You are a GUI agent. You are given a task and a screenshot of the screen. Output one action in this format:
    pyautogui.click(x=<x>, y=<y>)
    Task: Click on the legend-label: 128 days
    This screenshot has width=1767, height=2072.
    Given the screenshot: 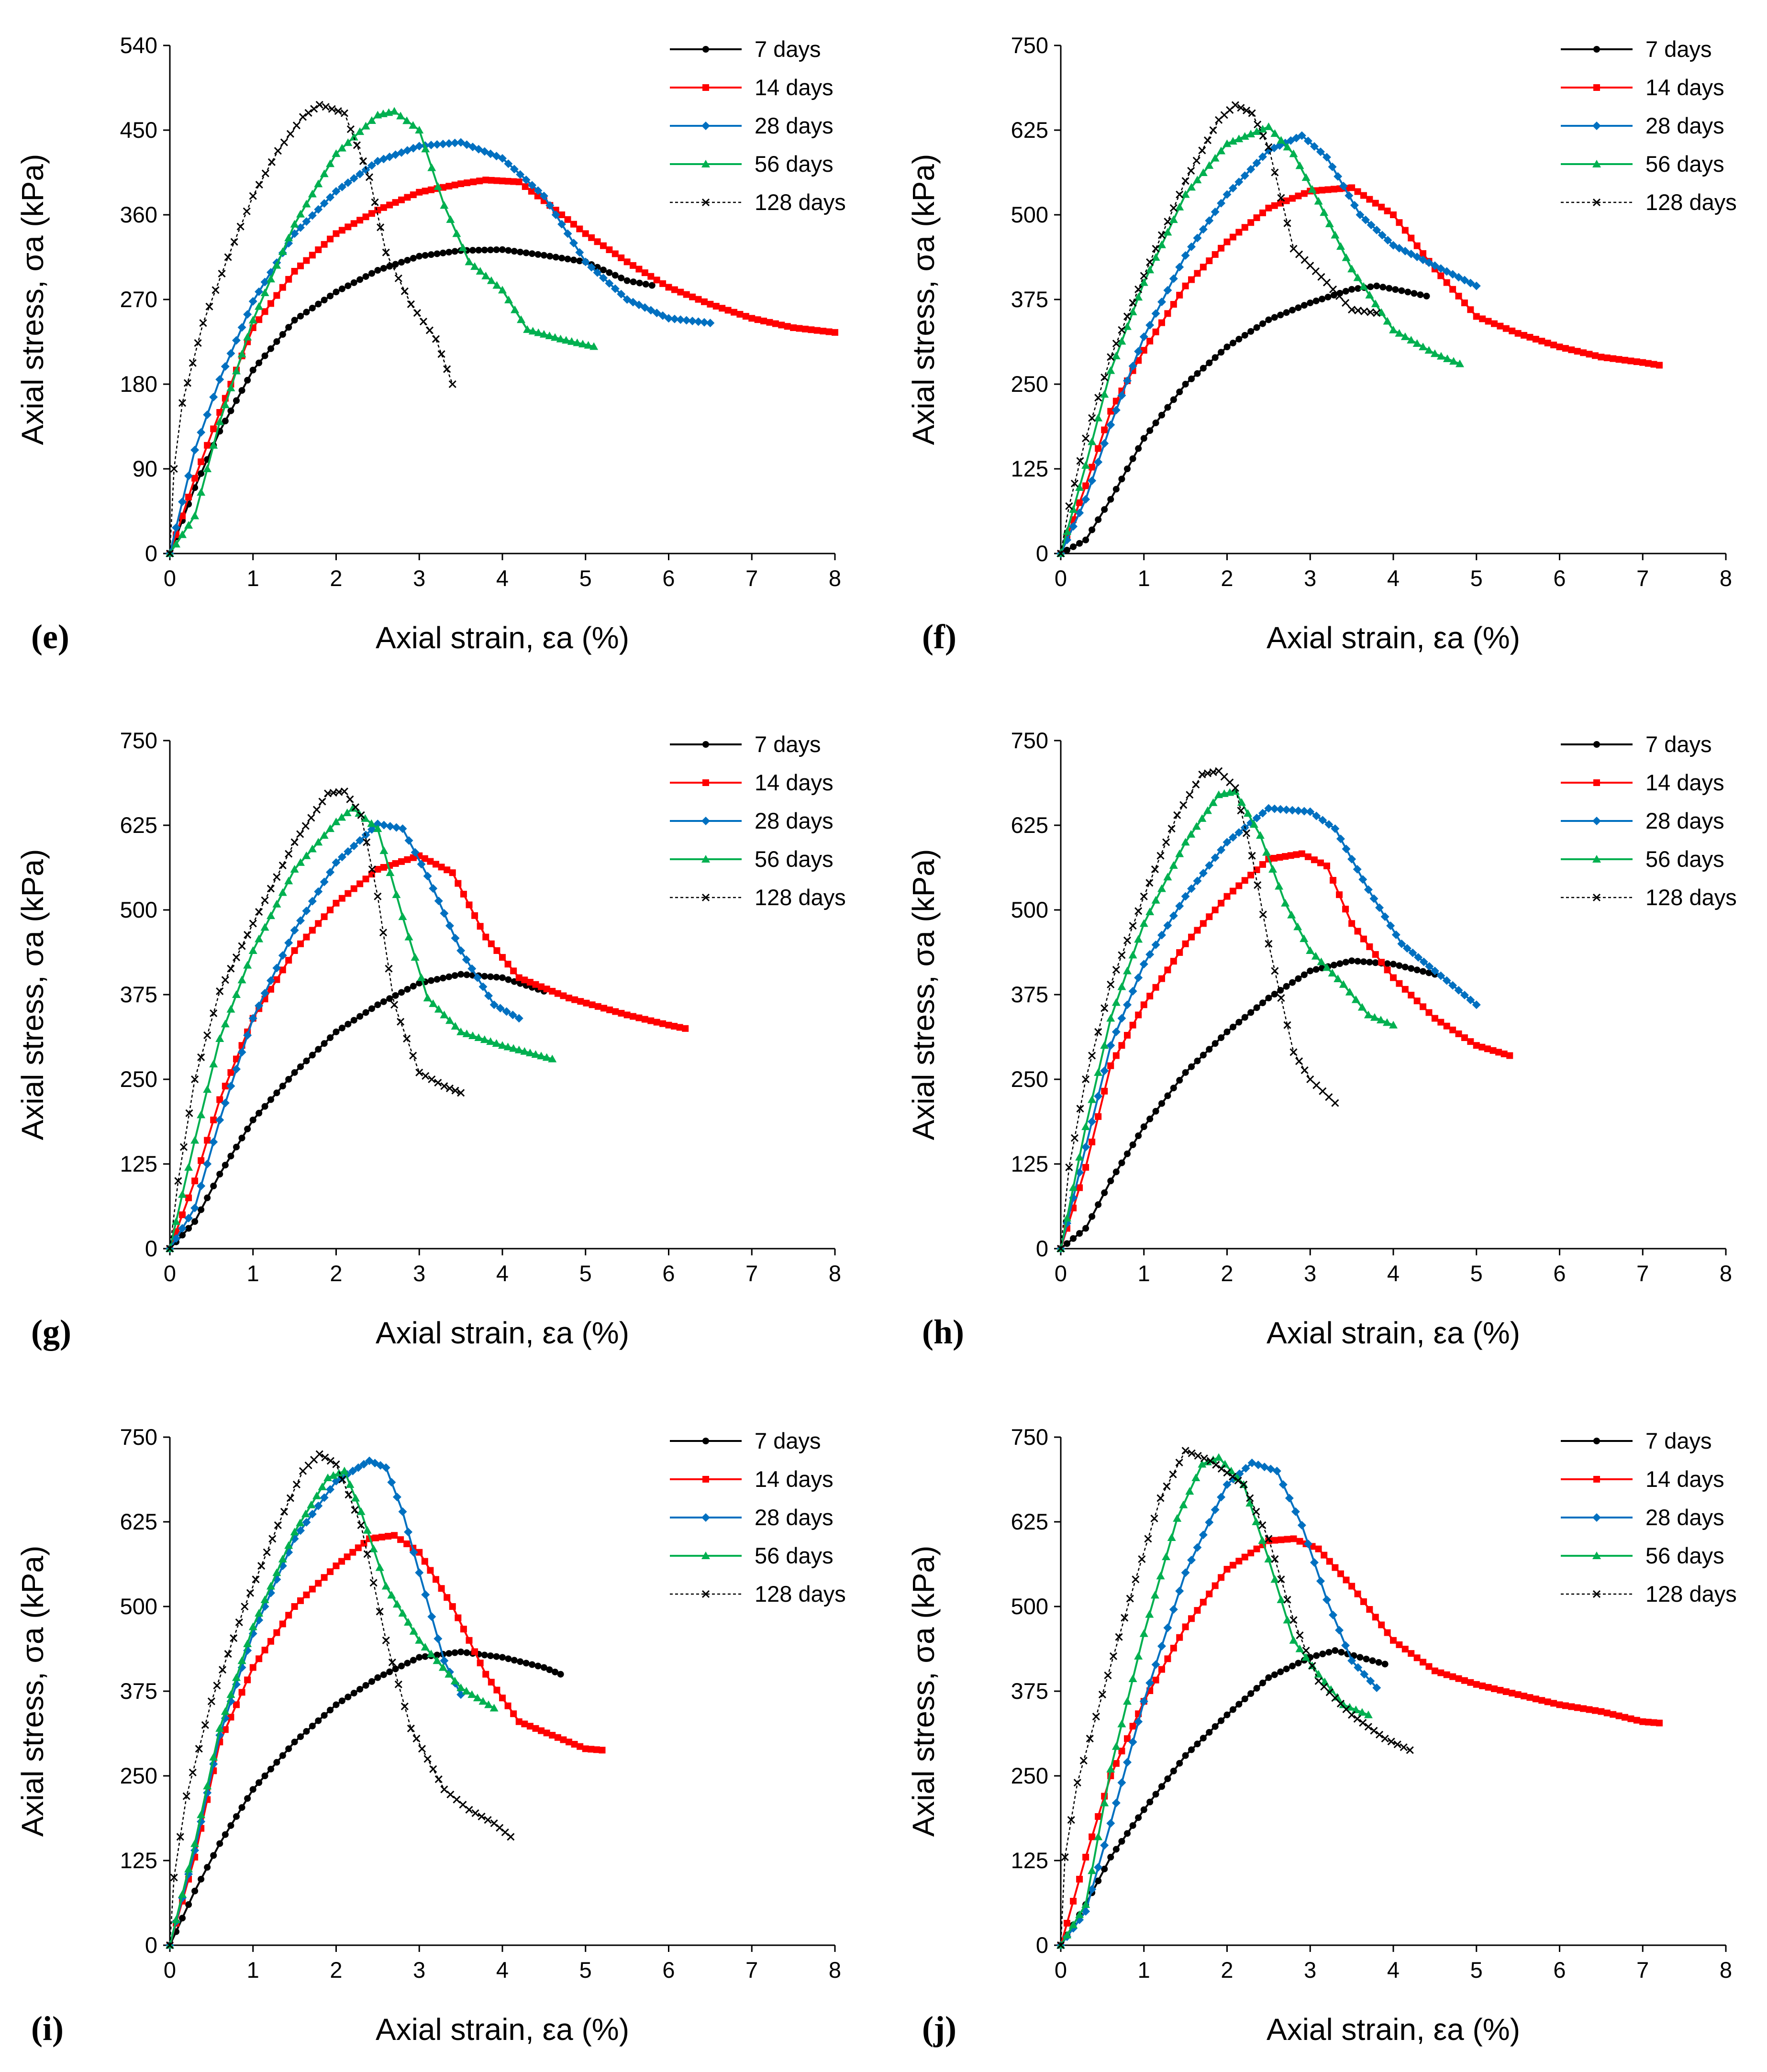 What is the action you would take?
    pyautogui.click(x=1691, y=1594)
    